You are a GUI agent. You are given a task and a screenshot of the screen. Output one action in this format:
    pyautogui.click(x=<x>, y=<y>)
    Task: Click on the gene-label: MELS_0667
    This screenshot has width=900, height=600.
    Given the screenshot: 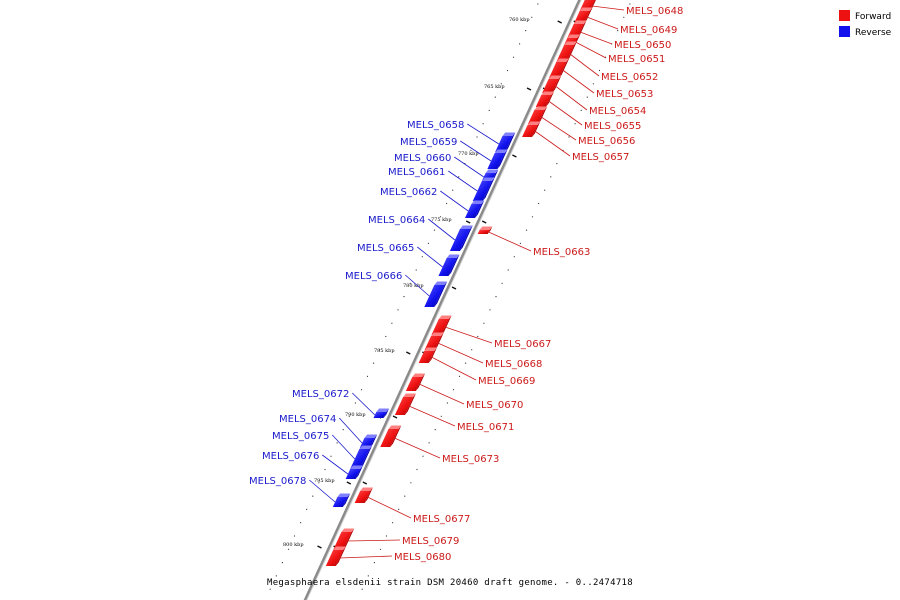 What is the action you would take?
    pyautogui.click(x=522, y=344)
    